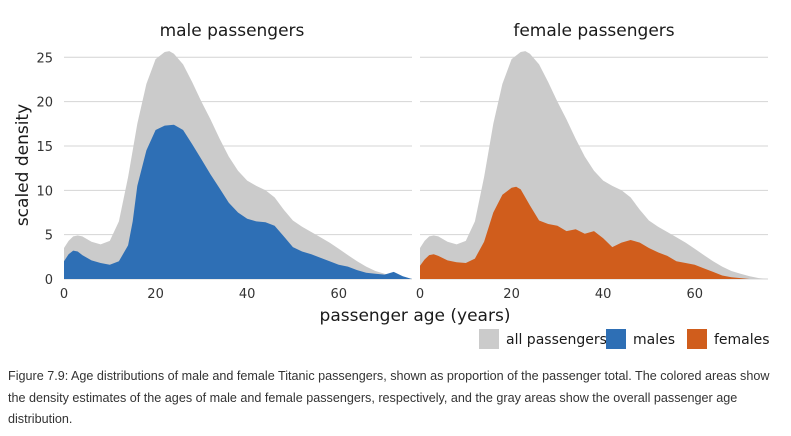 This screenshot has height=436, width=791. I want to click on legend-label-all: all passengers, so click(556, 340).